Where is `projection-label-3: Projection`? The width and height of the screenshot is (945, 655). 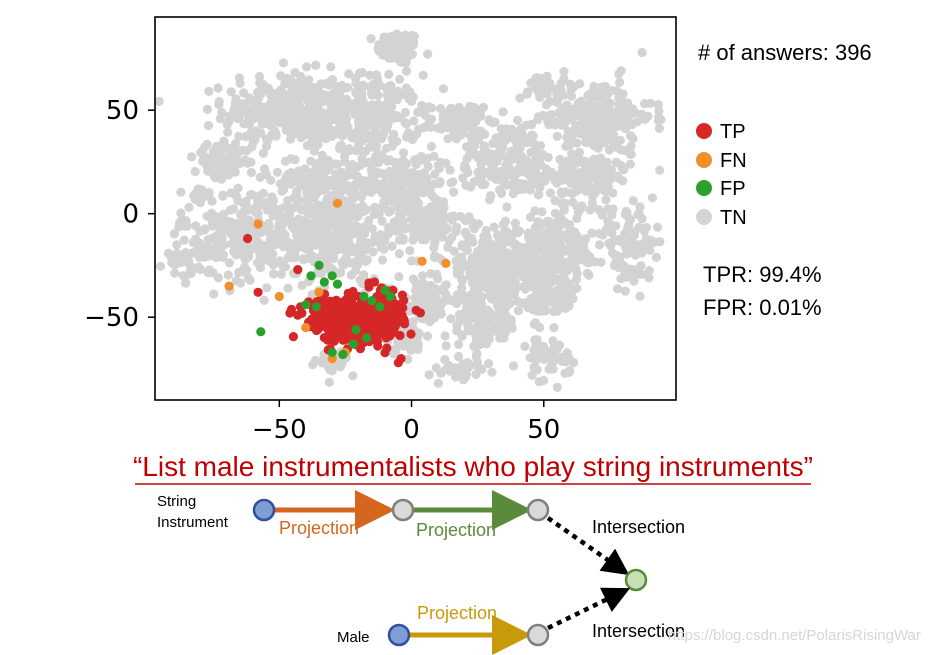
projection-label-3: Projection is located at coordinates (457, 613).